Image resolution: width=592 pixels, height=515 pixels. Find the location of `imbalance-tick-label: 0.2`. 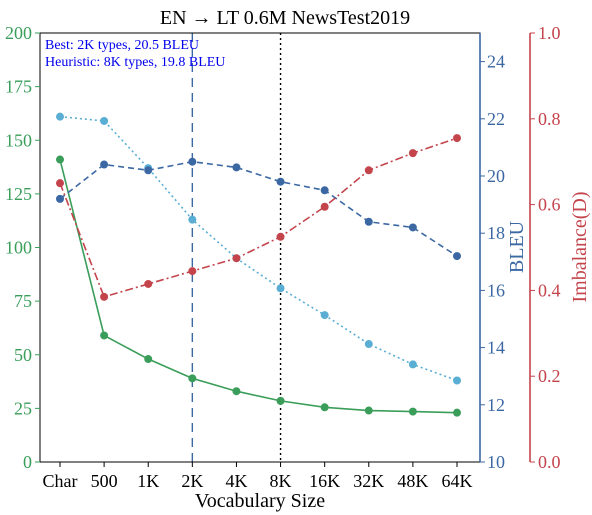

imbalance-tick-label: 0.2 is located at coordinates (549, 376).